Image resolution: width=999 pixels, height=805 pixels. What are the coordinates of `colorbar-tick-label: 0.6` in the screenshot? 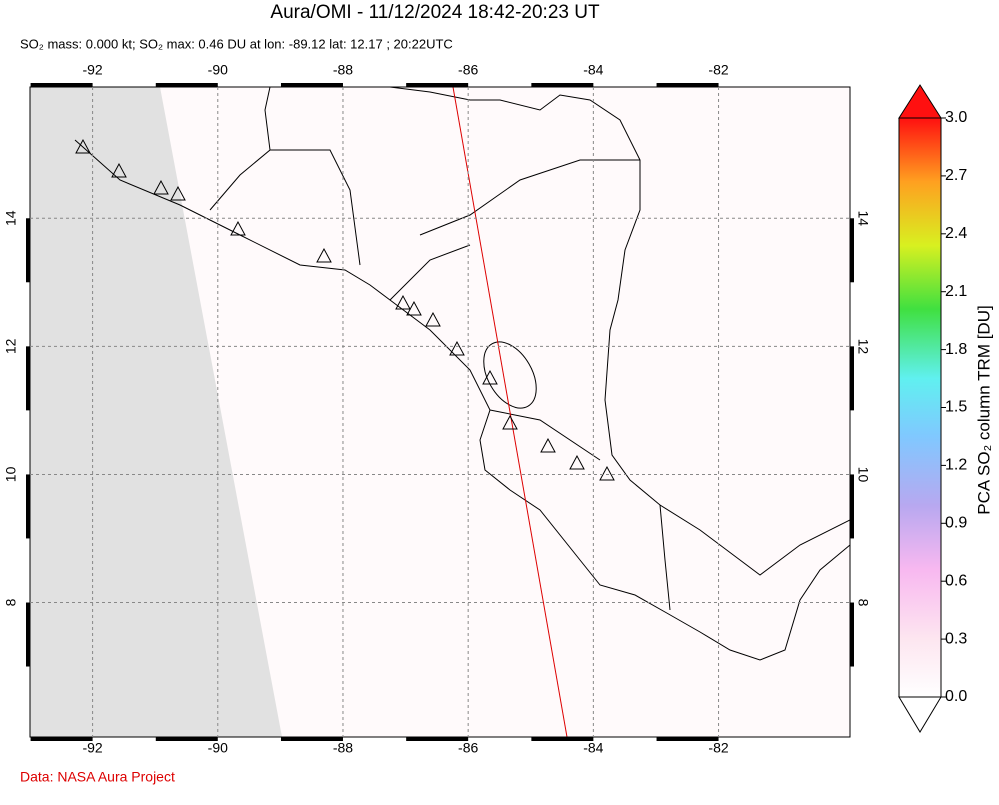 It's located at (956, 580).